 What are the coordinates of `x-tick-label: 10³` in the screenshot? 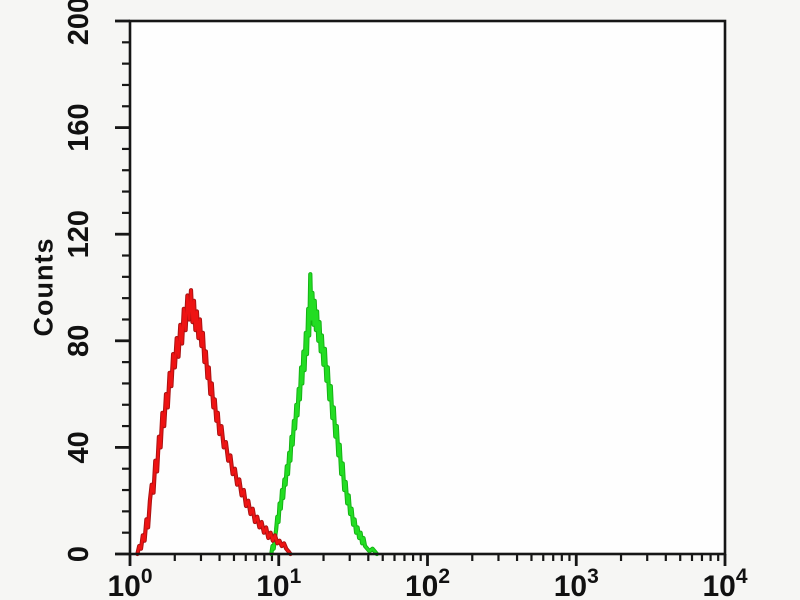 It's located at (576, 582).